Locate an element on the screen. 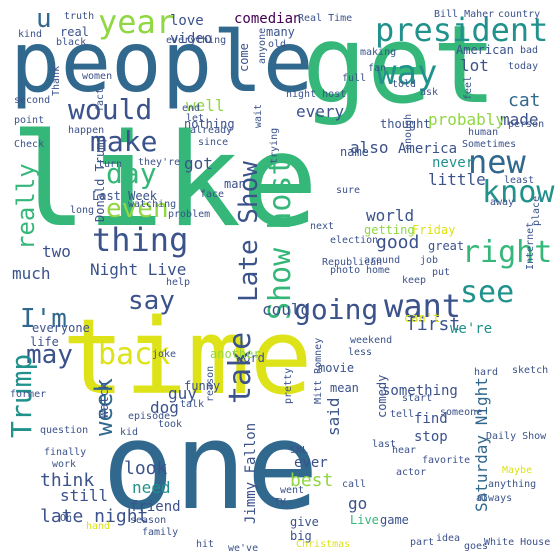 This screenshot has height=559, width=559. cloud-word: everyone is located at coordinates (61, 328).